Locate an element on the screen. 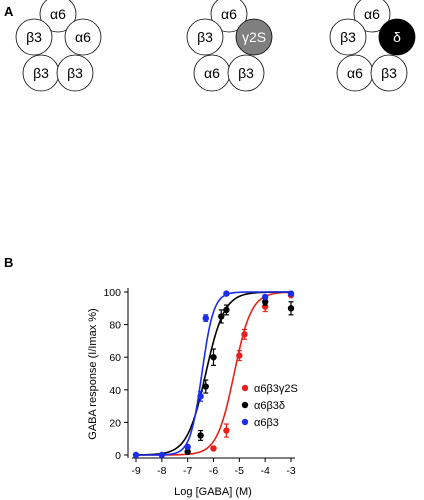 The width and height of the screenshot is (424, 500). x-tick-label: -8 is located at coordinates (161, 471).